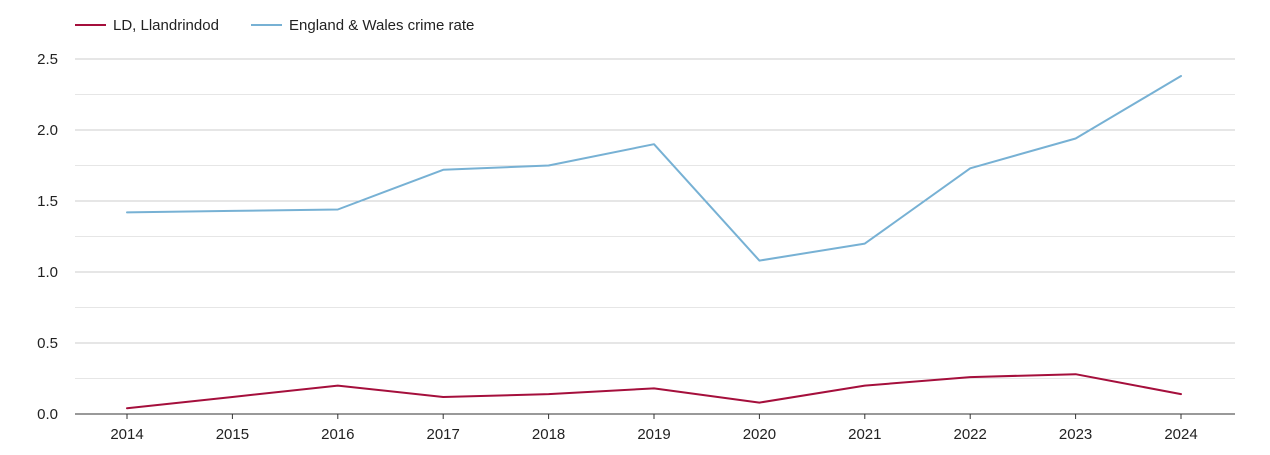 The width and height of the screenshot is (1270, 455). Describe the element at coordinates (47, 343) in the screenshot. I see `y-tick-label: 0.5` at that location.